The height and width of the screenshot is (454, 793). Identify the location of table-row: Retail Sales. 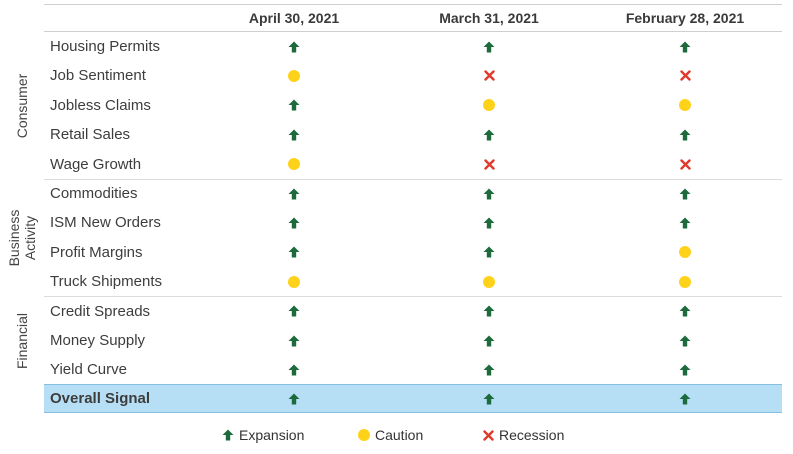
(413, 134).